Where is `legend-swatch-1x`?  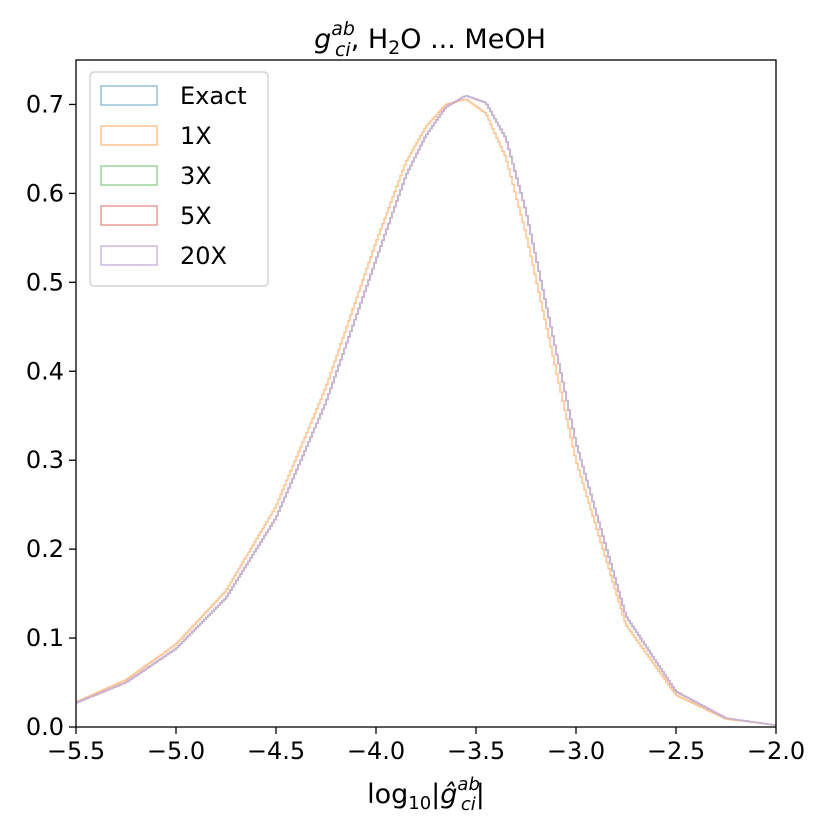 legend-swatch-1x is located at coordinates (129, 135).